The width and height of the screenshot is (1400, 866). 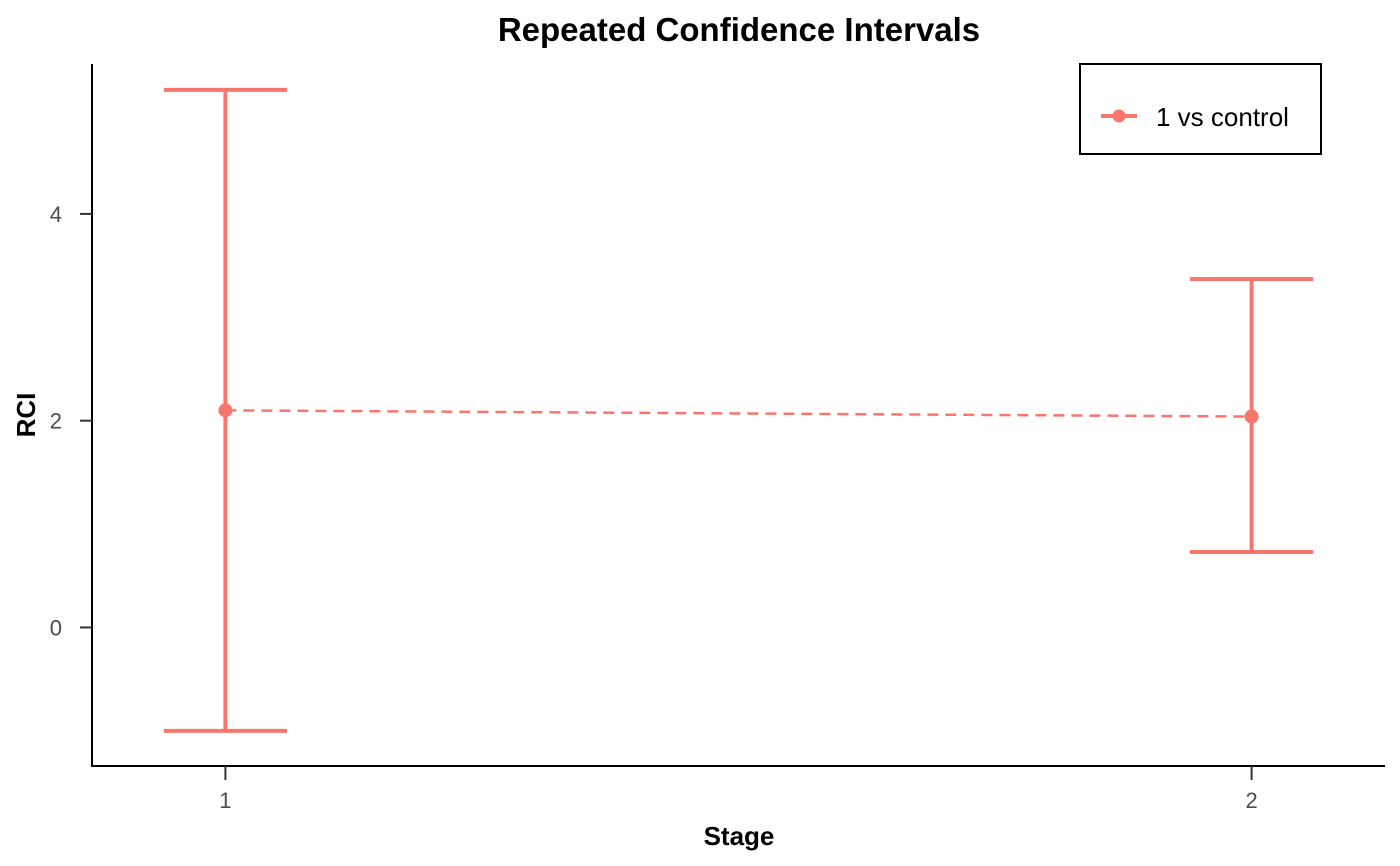 I want to click on y-tick-label: 4, so click(x=56, y=214).